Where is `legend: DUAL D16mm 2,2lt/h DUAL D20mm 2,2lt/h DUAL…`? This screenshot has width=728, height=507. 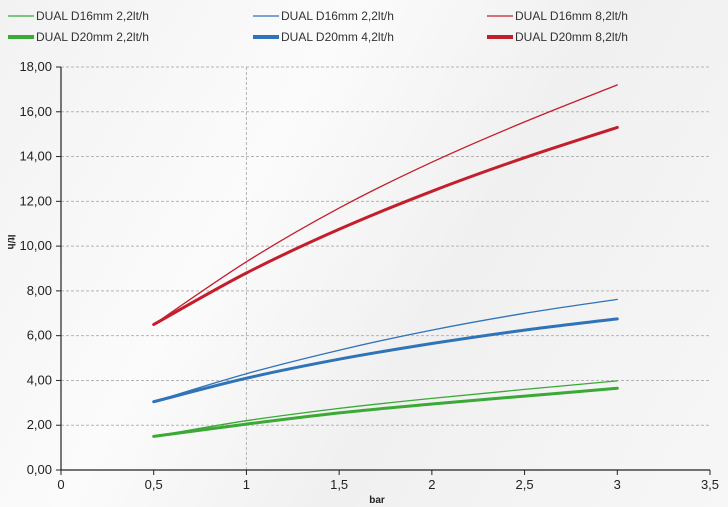 legend: DUAL D16mm 2,2lt/h DUAL D20mm 2,2lt/h DUAL… is located at coordinates (318, 26).